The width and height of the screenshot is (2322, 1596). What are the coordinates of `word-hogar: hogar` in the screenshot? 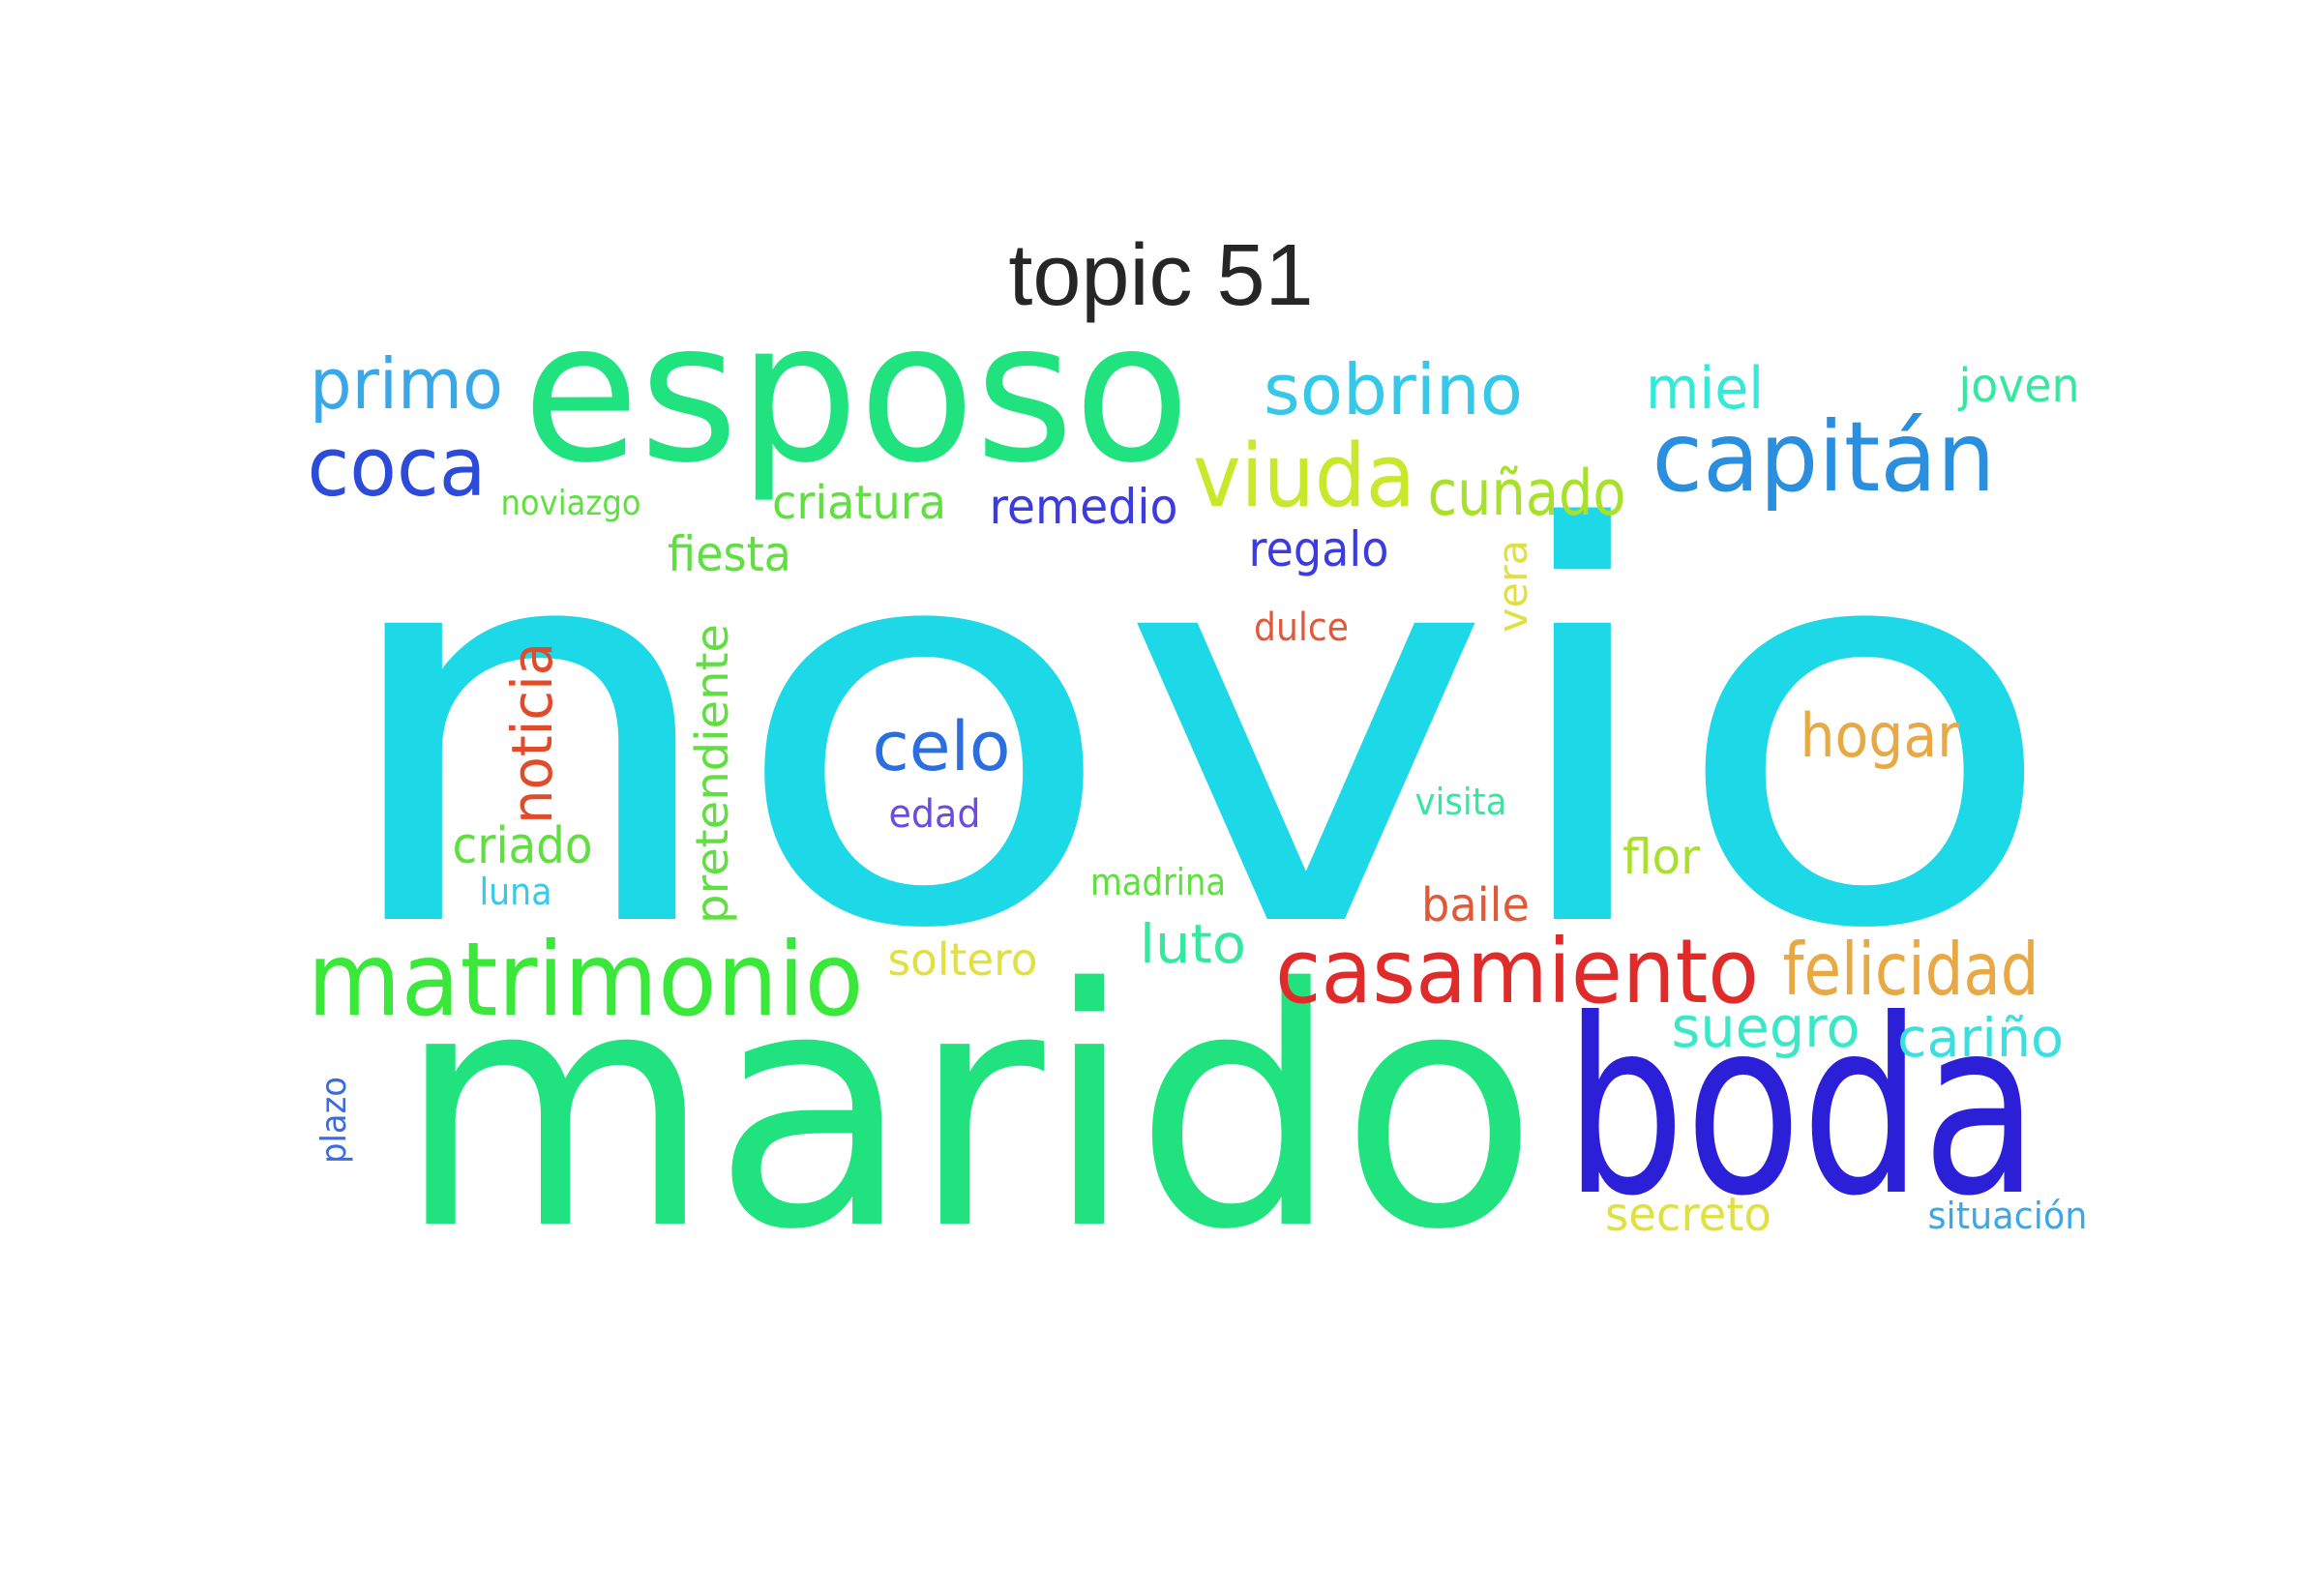 It's located at (1880, 735).